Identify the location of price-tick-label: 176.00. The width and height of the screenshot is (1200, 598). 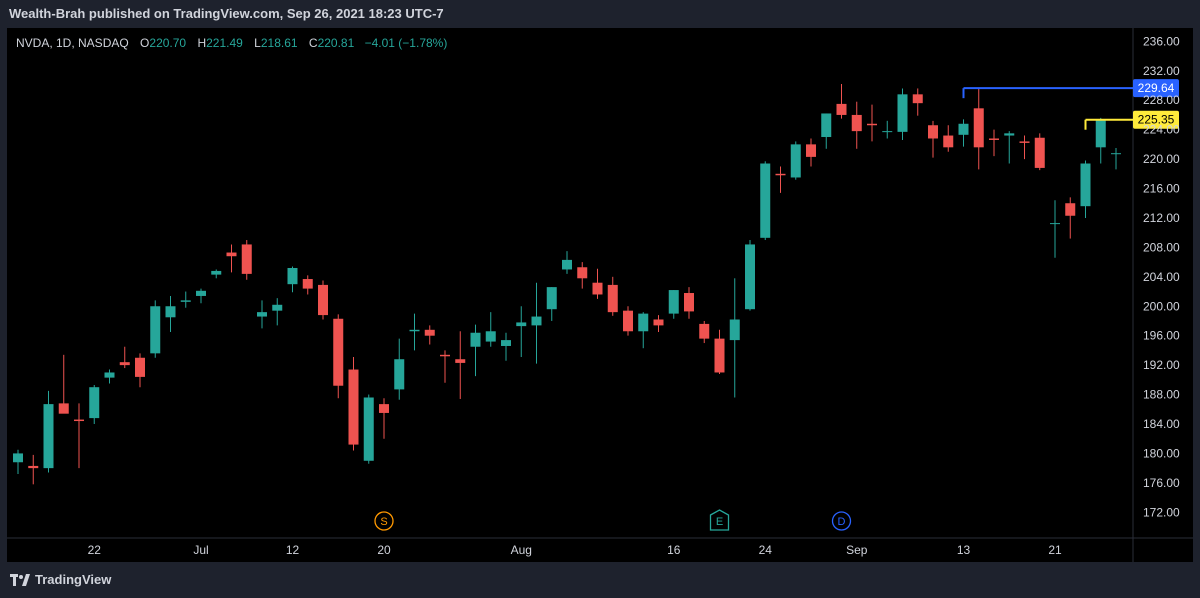
(1161, 483).